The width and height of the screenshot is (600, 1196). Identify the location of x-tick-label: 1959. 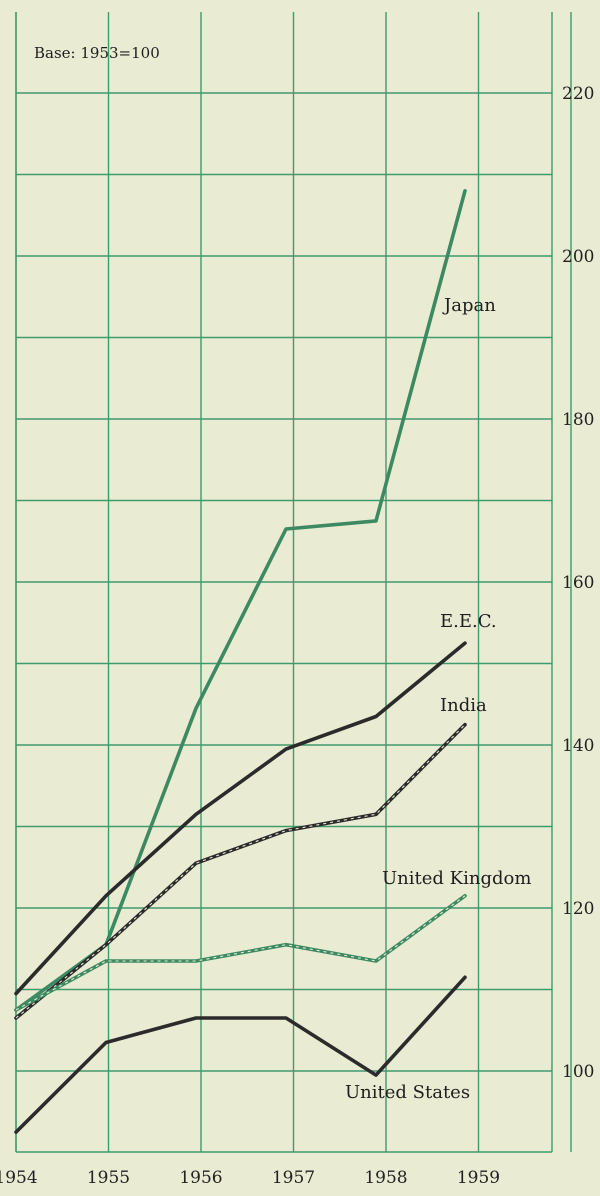
(478, 1178).